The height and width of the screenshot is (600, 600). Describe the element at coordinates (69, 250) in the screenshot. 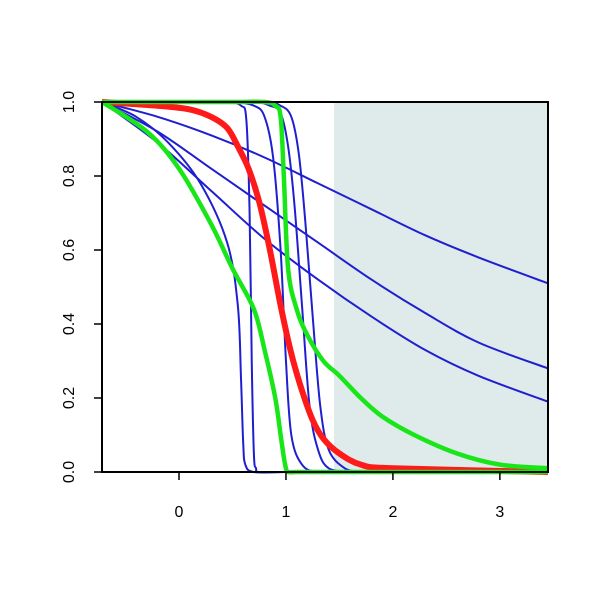

I see `y-tick-label: 0.6` at that location.